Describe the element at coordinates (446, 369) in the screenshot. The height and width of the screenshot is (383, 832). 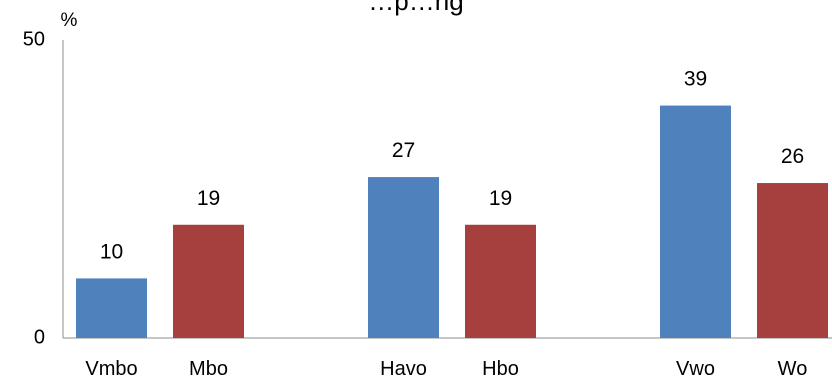
I see `category-labels: Vmbo Mbo Havo Hbo Vwo Wo` at that location.